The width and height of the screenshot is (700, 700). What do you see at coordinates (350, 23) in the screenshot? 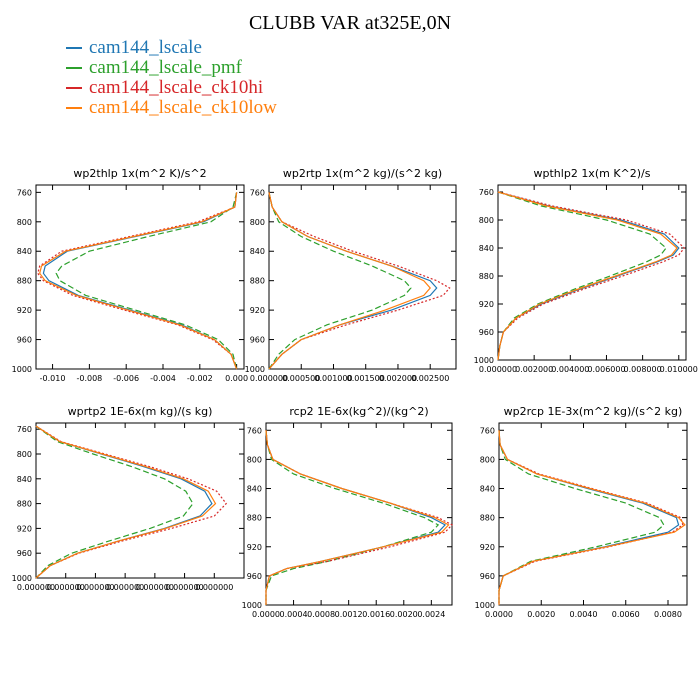
I see `page-title: CLUBB VAR at325E,0N` at bounding box center [350, 23].